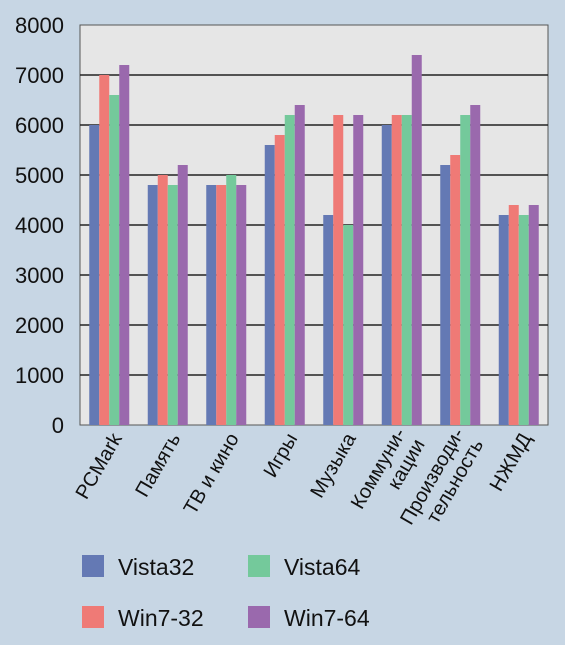 The image size is (565, 645). Describe the element at coordinates (39, 275) in the screenshot. I see `y-tick-label: 3000` at that location.